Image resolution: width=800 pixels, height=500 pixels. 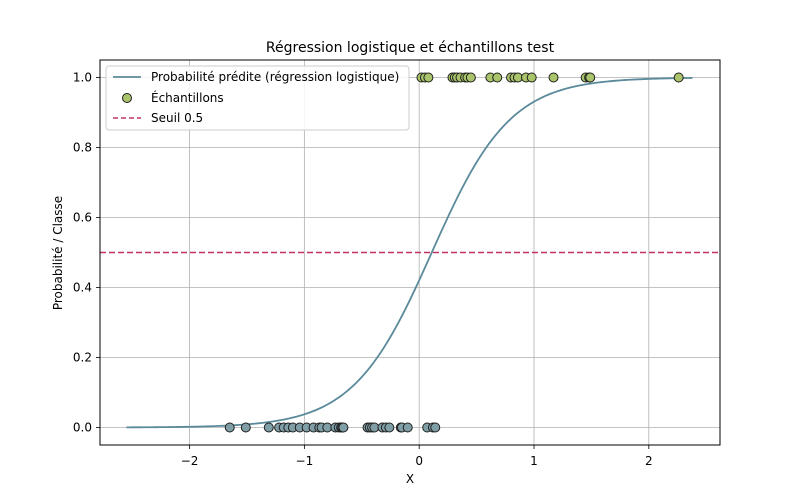 I want to click on y-tick-label: 0.2, so click(x=82, y=358).